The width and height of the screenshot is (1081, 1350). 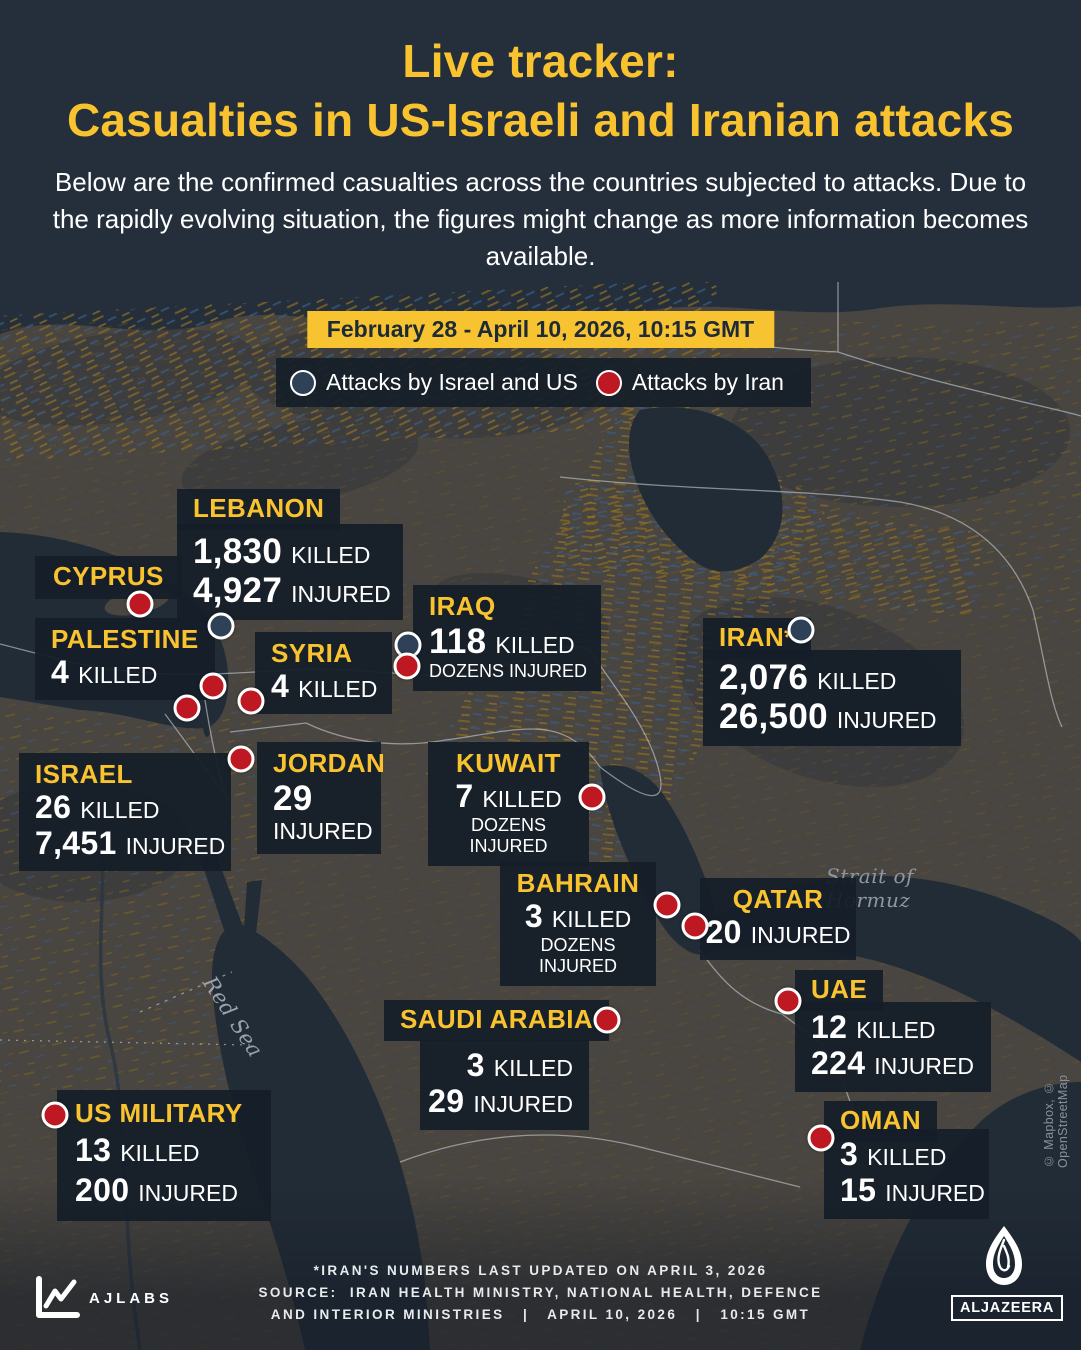 What do you see at coordinates (912, 1189) in the screenshot?
I see `injured-row: 15 INJURED` at bounding box center [912, 1189].